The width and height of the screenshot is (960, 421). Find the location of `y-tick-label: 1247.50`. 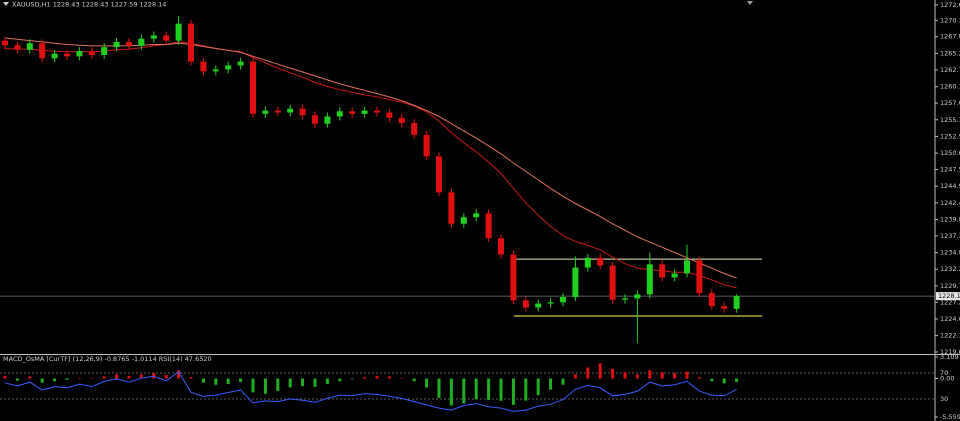

y-tick-label: 1247.50 is located at coordinates (950, 169).